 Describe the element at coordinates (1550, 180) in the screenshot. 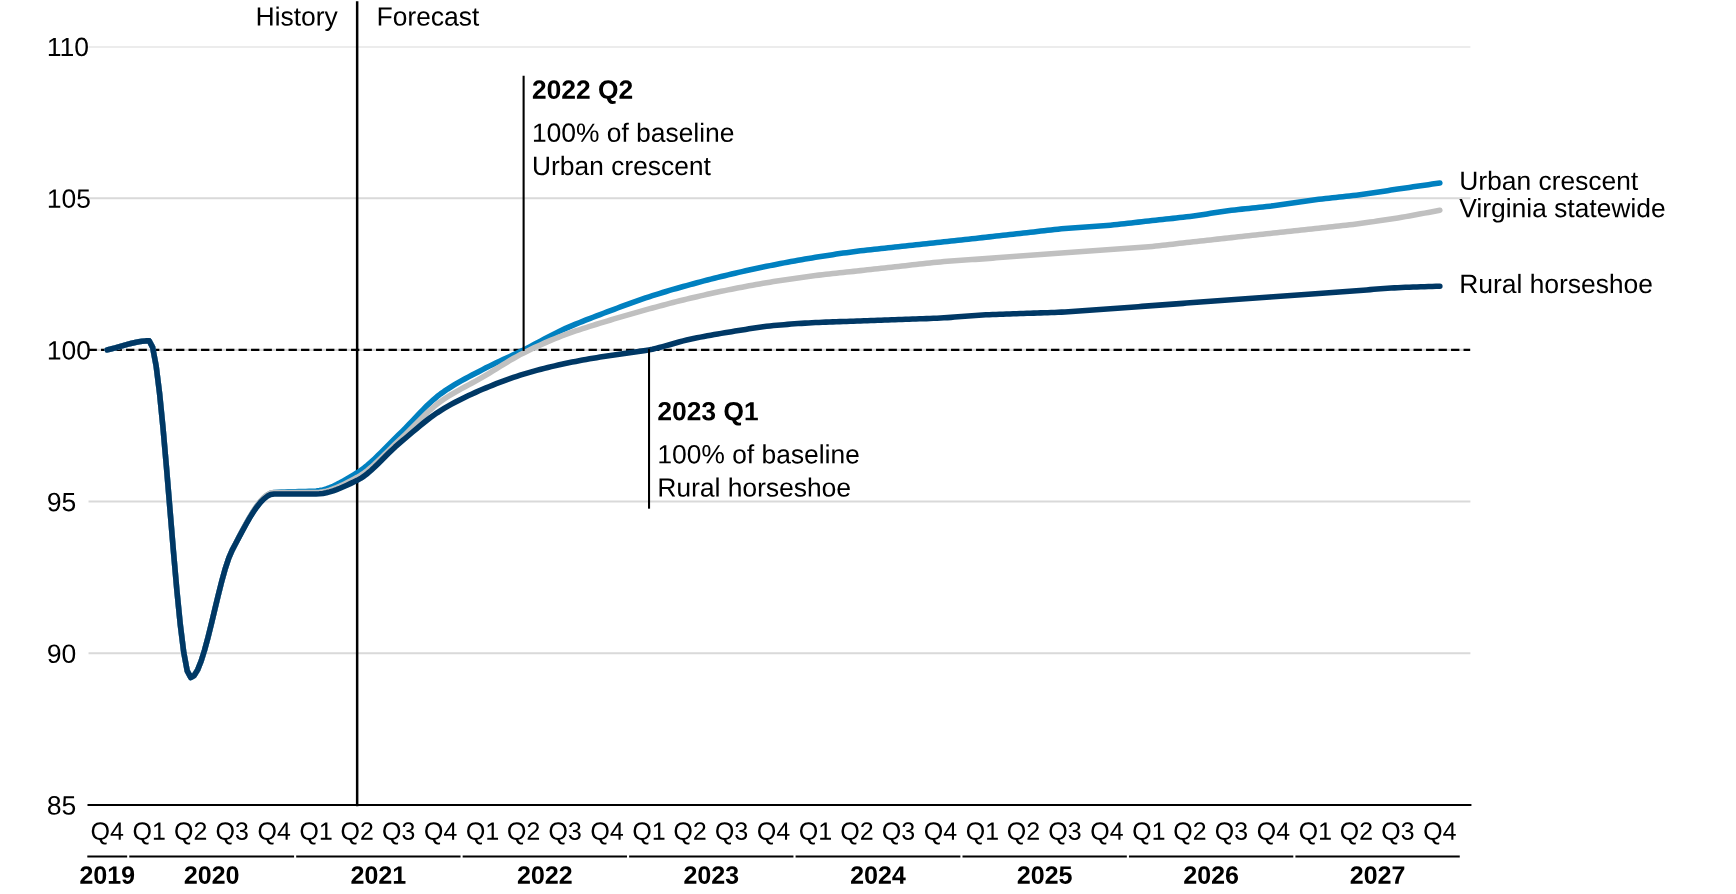

I see `series-label: Urban crescent` at that location.